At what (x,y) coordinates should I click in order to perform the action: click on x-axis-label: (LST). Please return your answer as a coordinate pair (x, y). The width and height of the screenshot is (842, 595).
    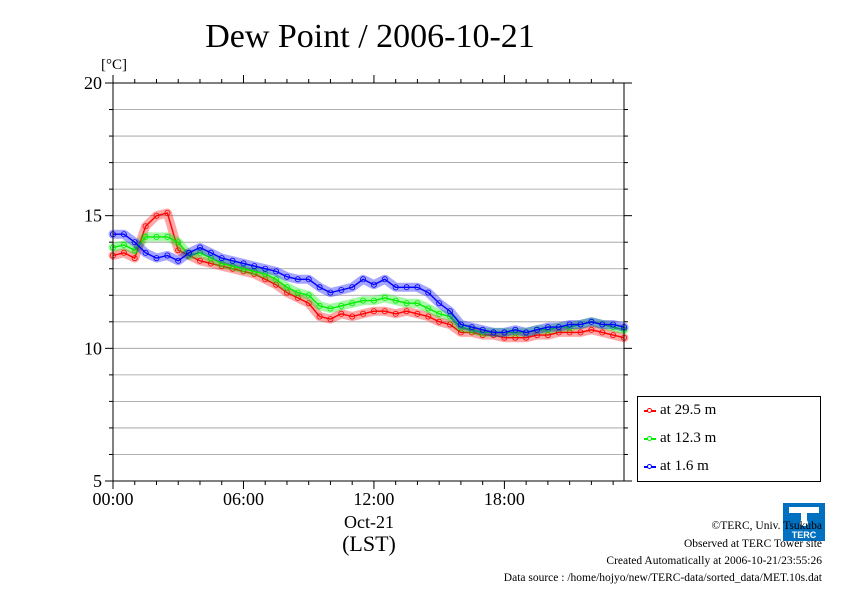
    Looking at the image, I should click on (369, 543).